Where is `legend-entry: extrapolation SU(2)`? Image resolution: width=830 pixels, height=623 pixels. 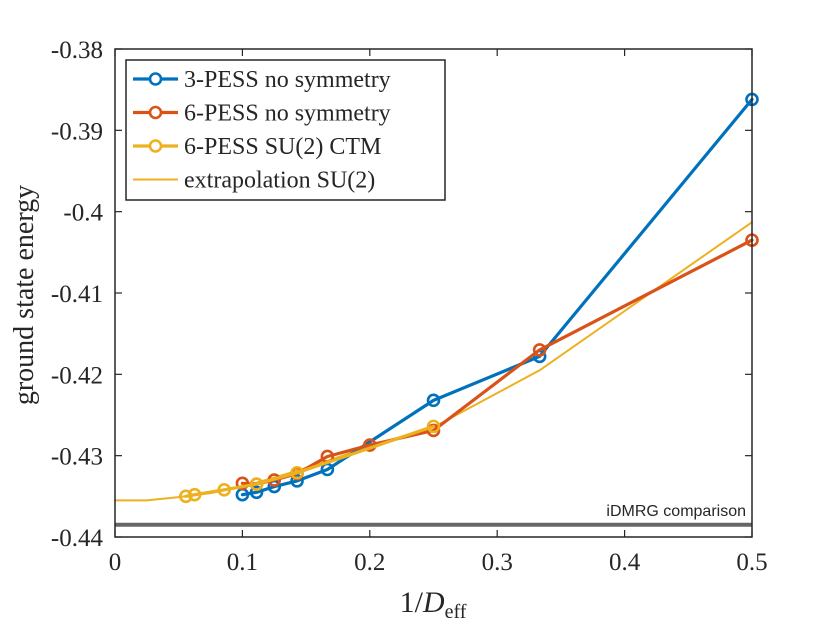 legend-entry: extrapolation SU(2) is located at coordinates (254, 181).